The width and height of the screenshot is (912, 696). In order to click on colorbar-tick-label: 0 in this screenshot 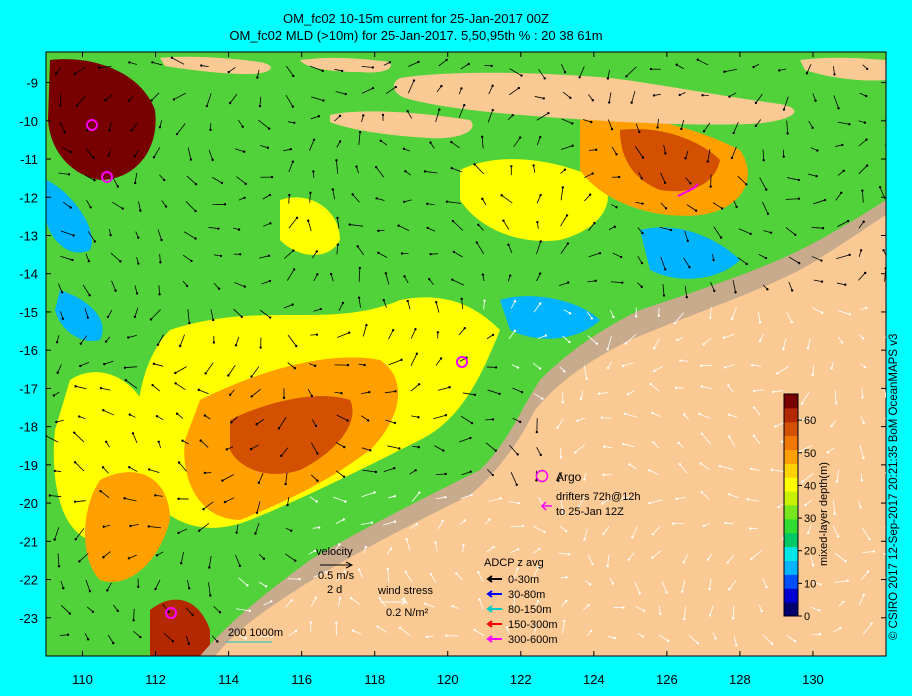, I will do `click(807, 617)`.